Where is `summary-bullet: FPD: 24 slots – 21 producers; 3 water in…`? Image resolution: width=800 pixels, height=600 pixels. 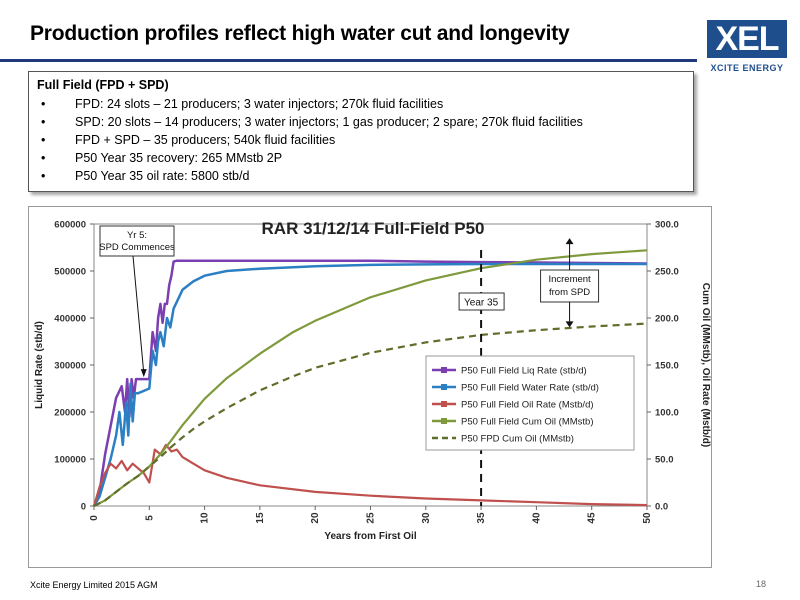 summary-bullet: FPD: 24 slots – 21 producers; 3 water in… is located at coordinates (361, 104).